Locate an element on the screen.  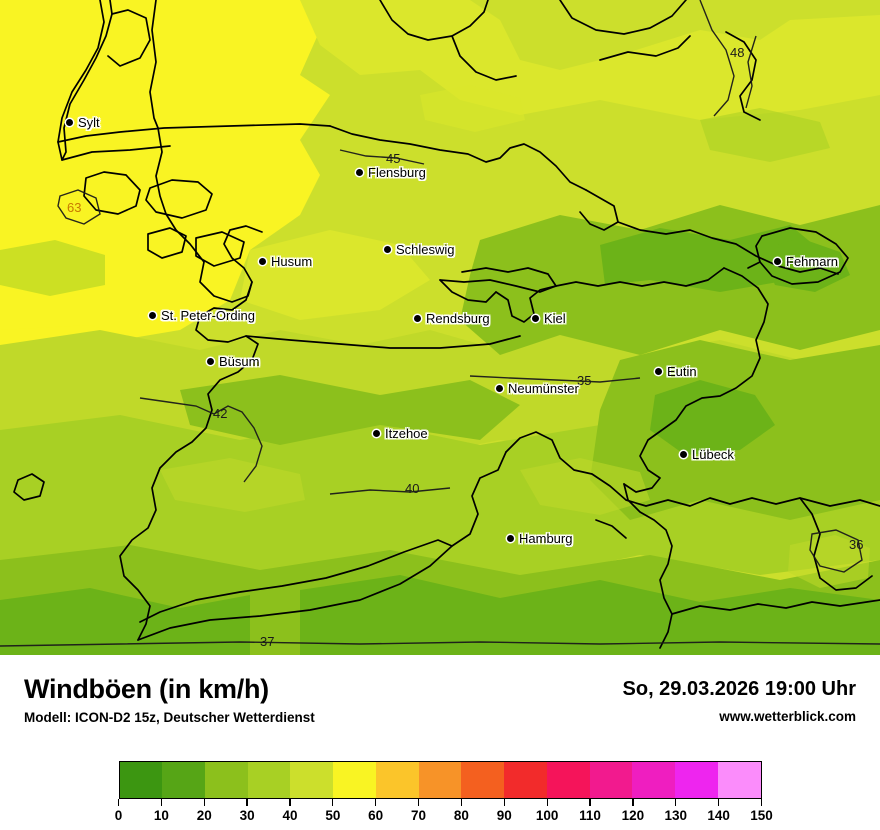
city-label: Flensburg is located at coordinates (397, 172).